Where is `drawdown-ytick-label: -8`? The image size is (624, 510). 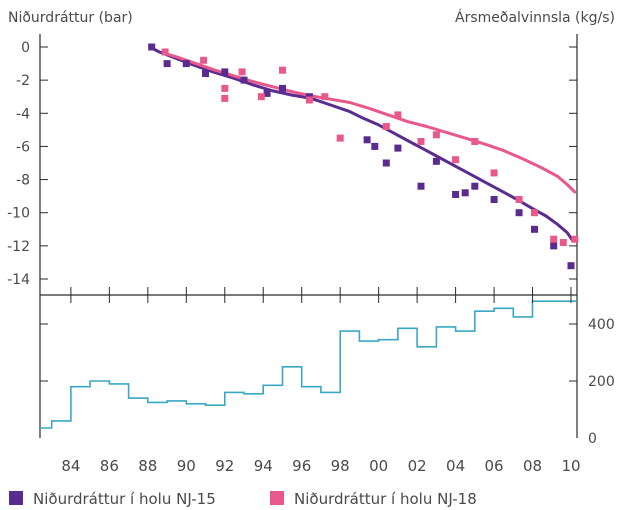 drawdown-ytick-label: -8 is located at coordinates (23, 181).